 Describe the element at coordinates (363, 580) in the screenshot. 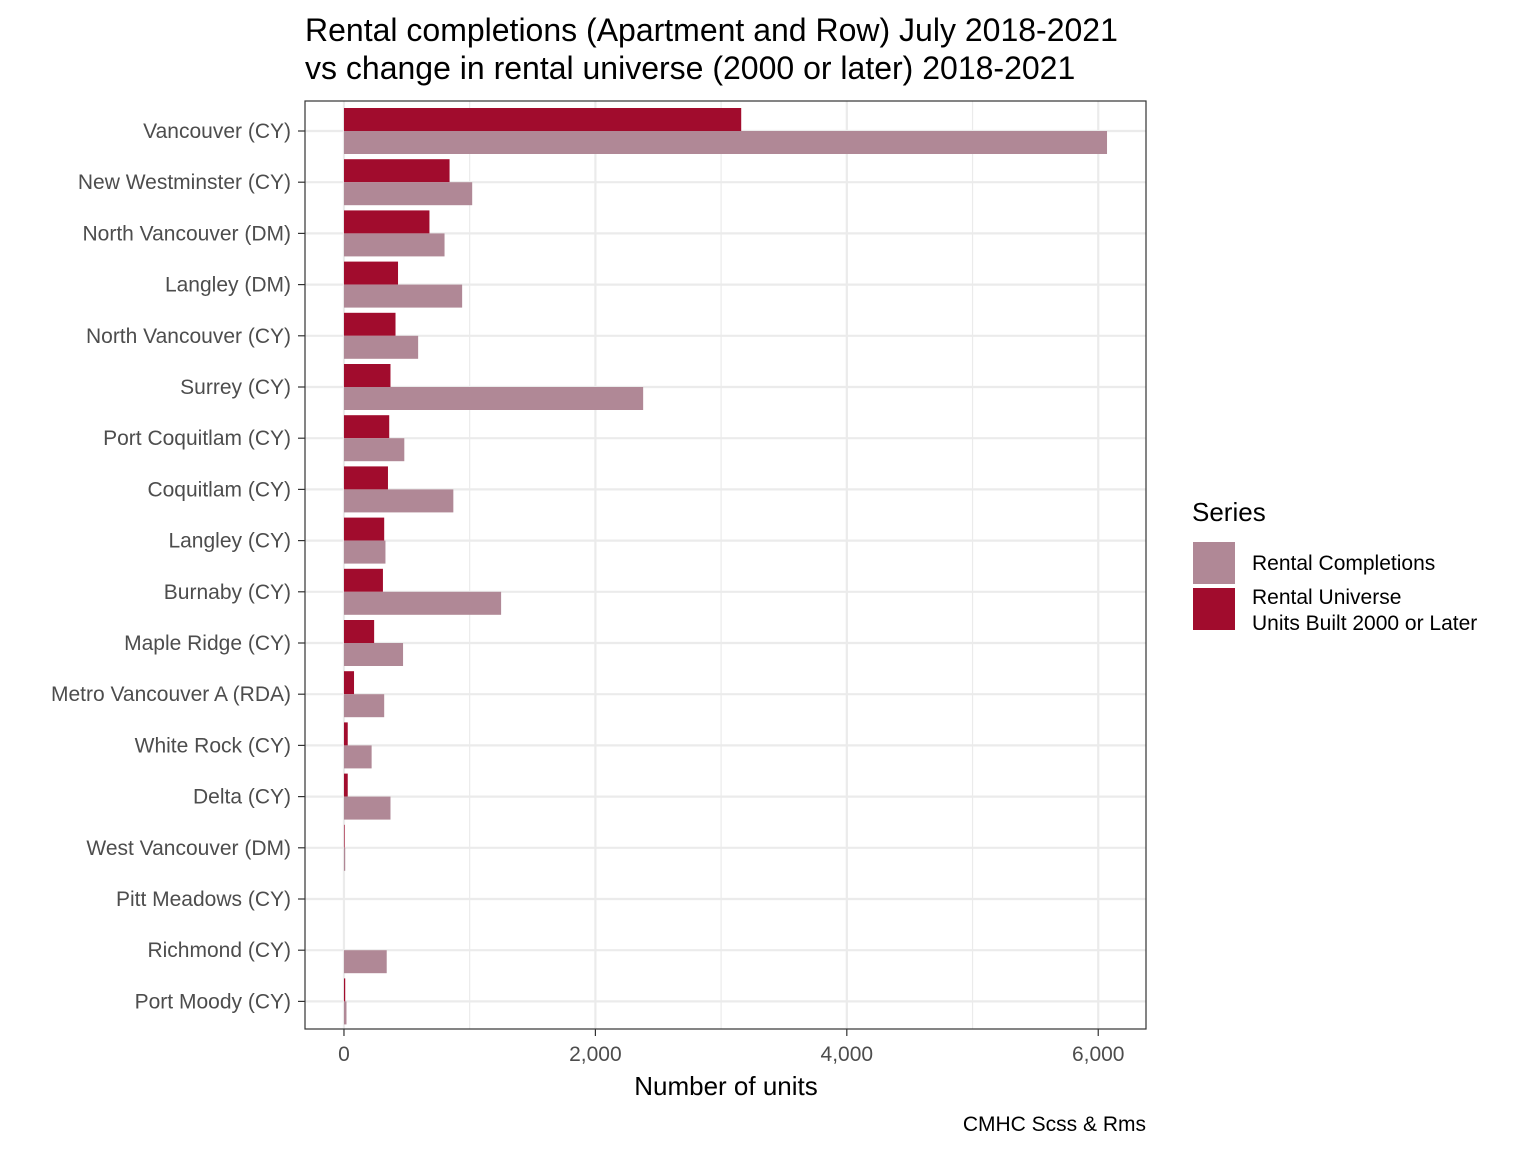

I see `bar-rental-universe-burnaby-cy` at that location.